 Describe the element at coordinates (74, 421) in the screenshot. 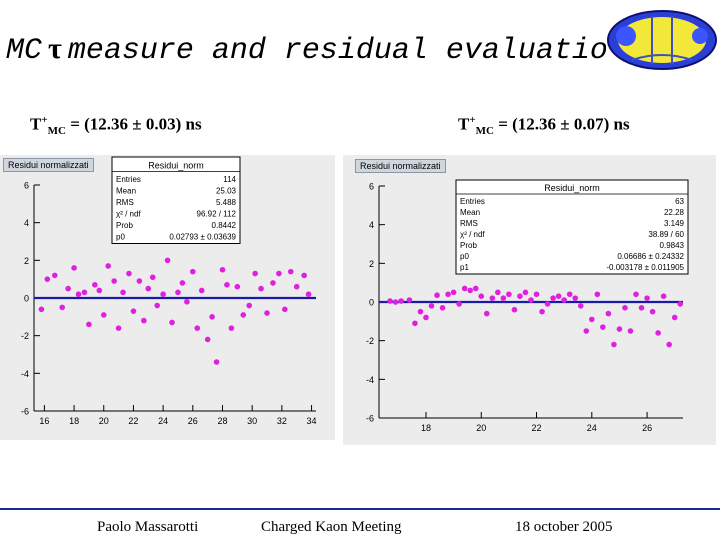

I see `x-tick-label: 18` at that location.